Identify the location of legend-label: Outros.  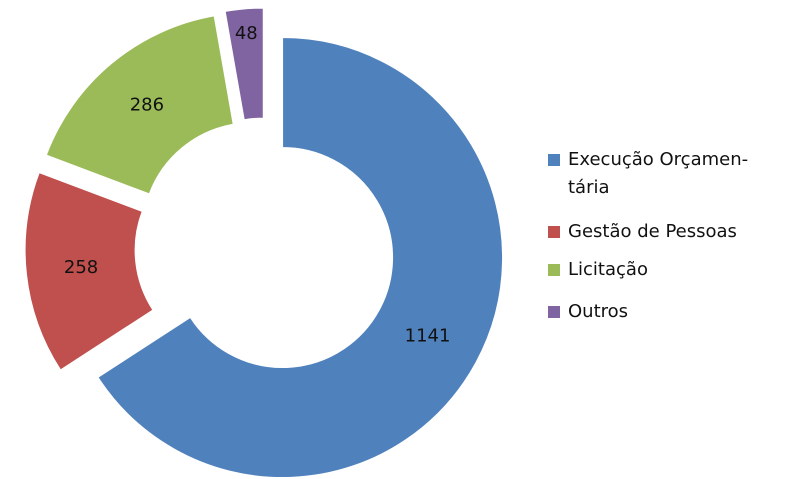
(598, 311).